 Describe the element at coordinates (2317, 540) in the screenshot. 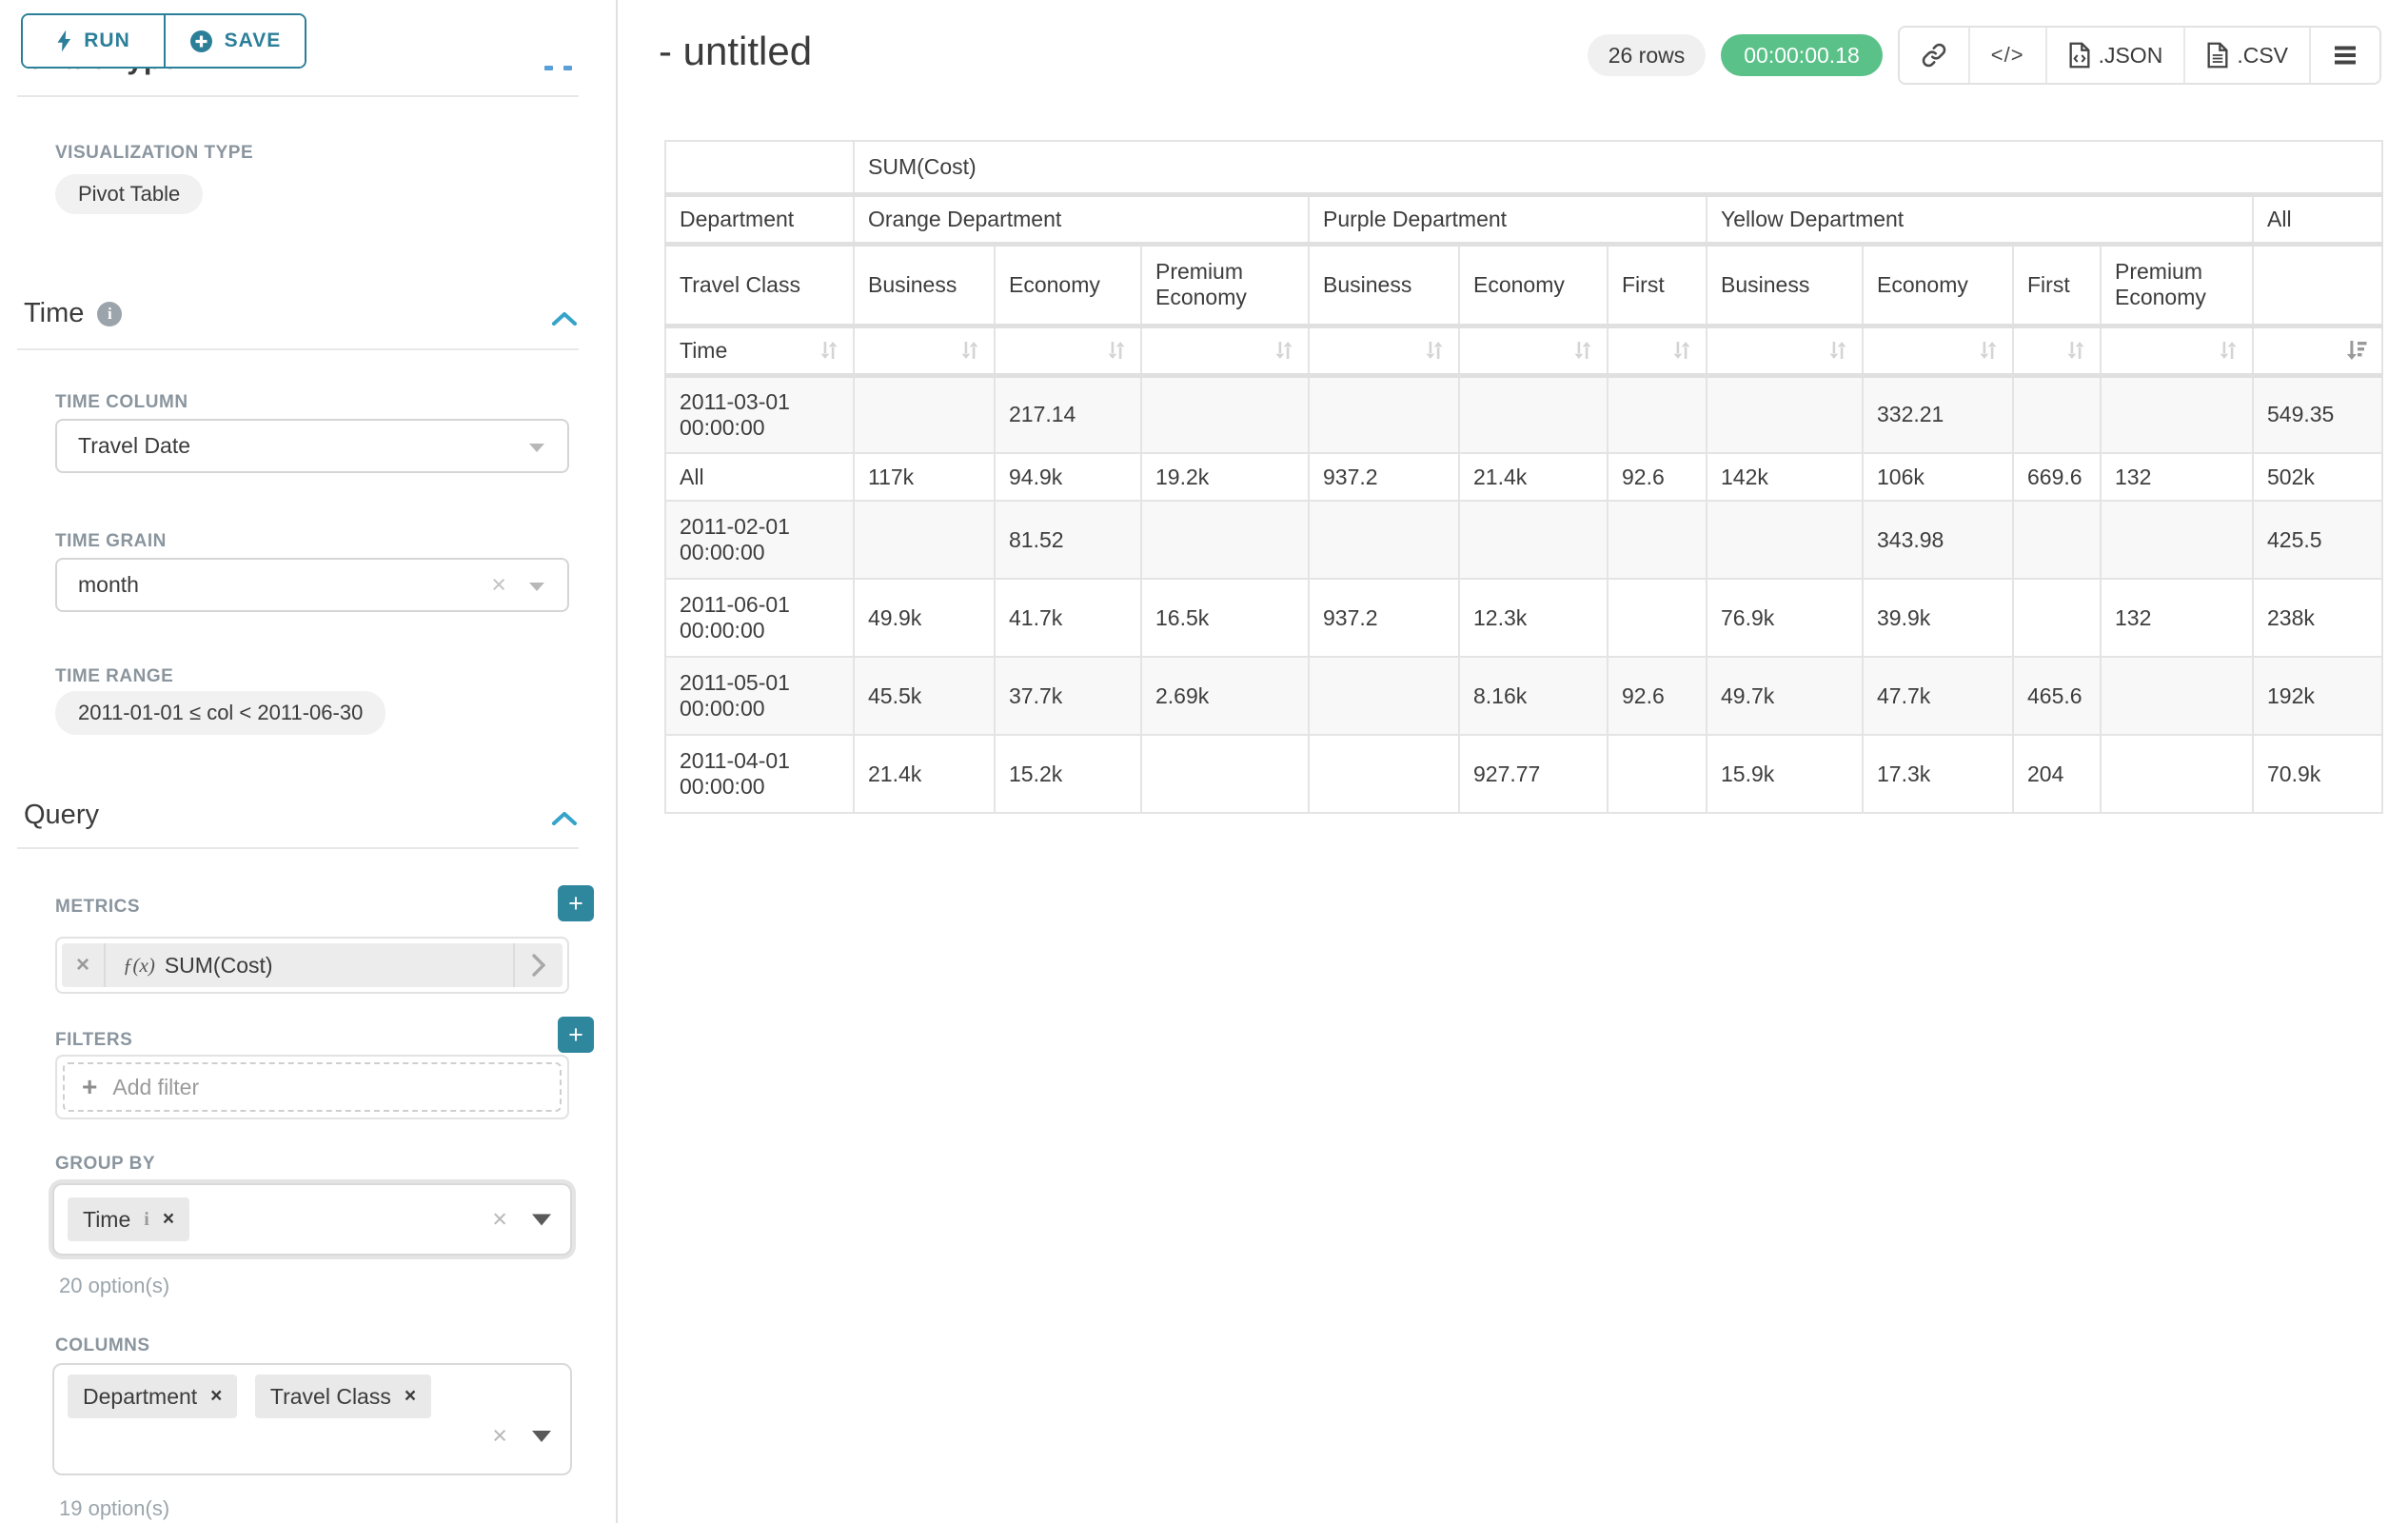

I see `value-cell: 425.5` at that location.